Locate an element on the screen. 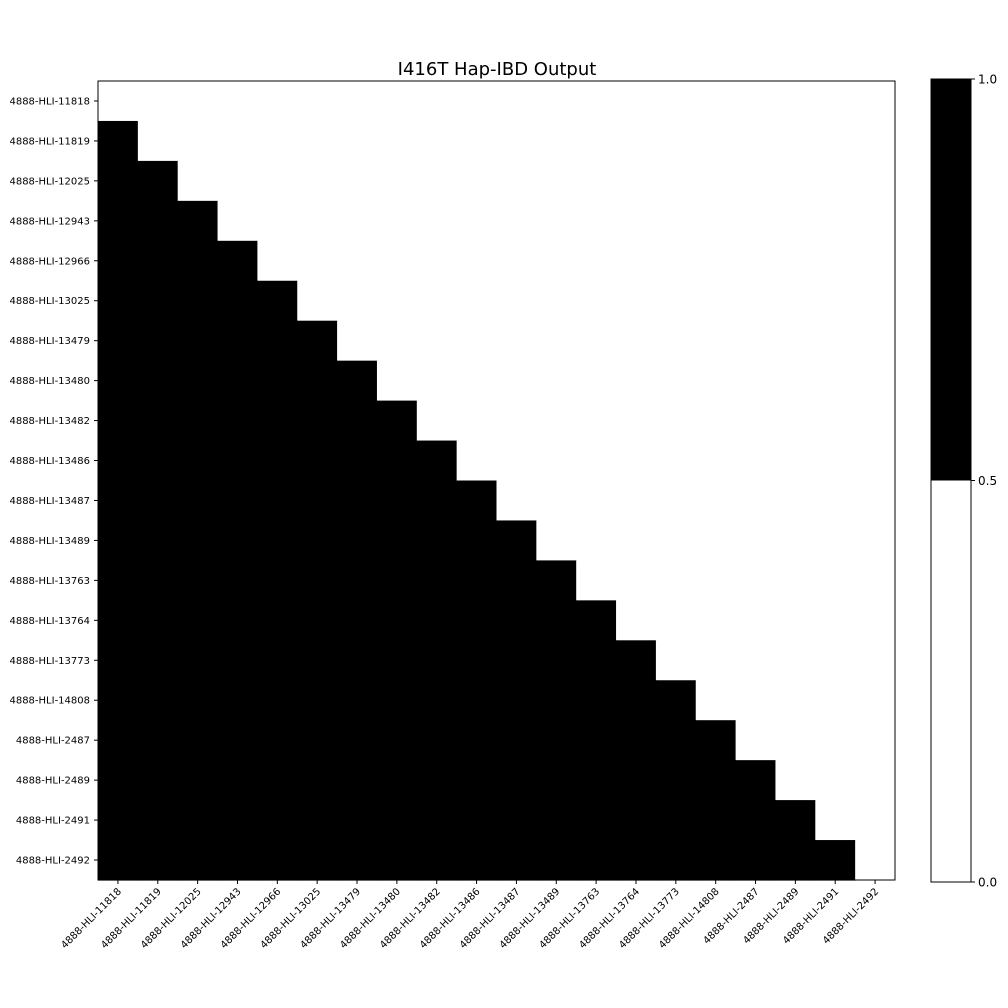  chart-title: I416T Hap-IBD Output is located at coordinates (497, 69).